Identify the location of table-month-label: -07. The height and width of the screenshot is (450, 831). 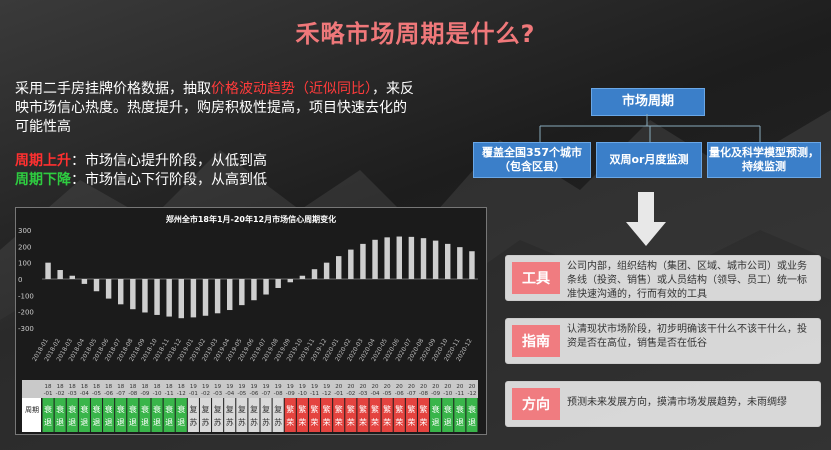
(266, 394).